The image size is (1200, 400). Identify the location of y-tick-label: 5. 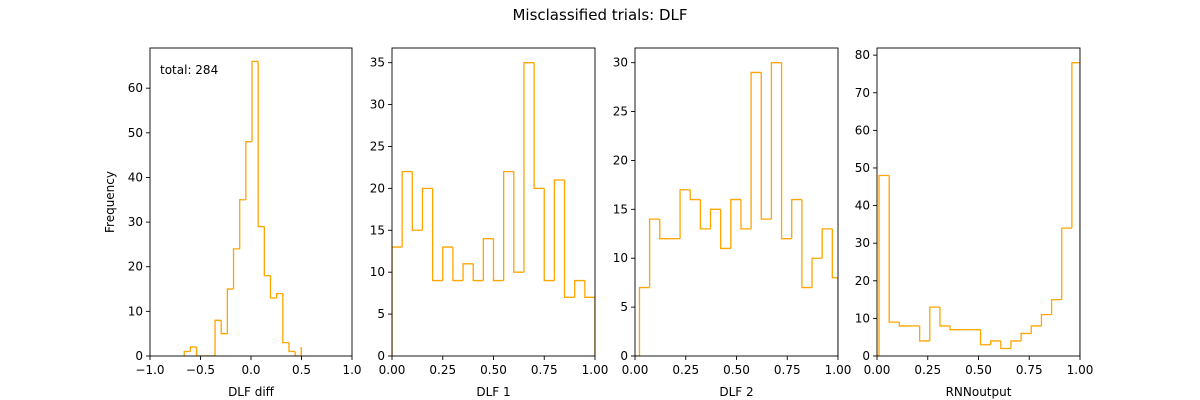
(624, 307).